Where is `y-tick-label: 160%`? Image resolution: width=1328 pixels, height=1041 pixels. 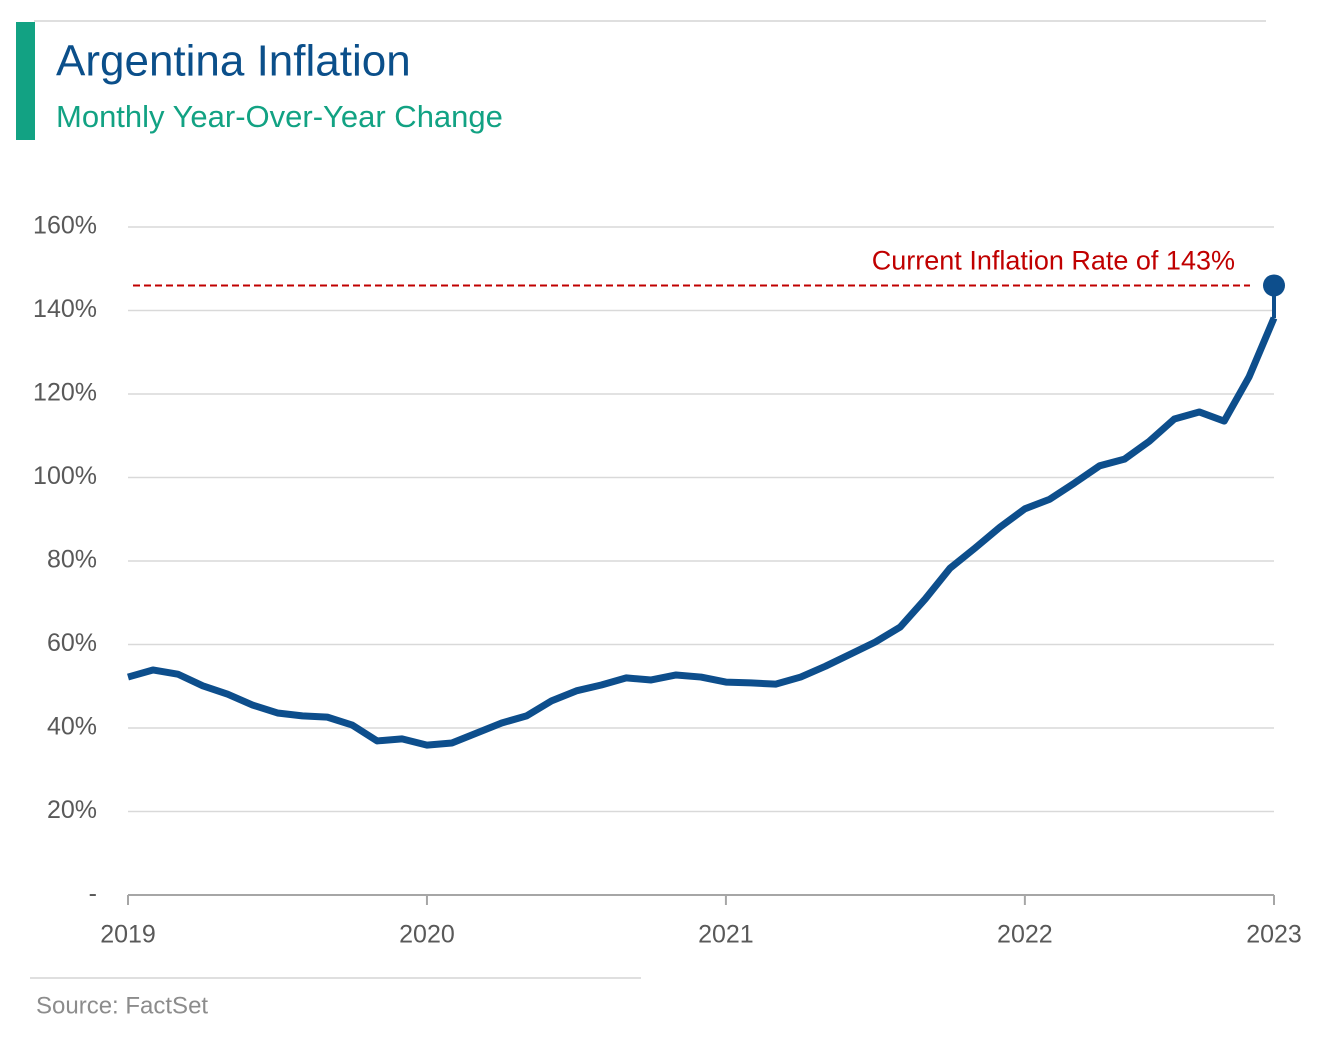 y-tick-label: 160% is located at coordinates (65, 226).